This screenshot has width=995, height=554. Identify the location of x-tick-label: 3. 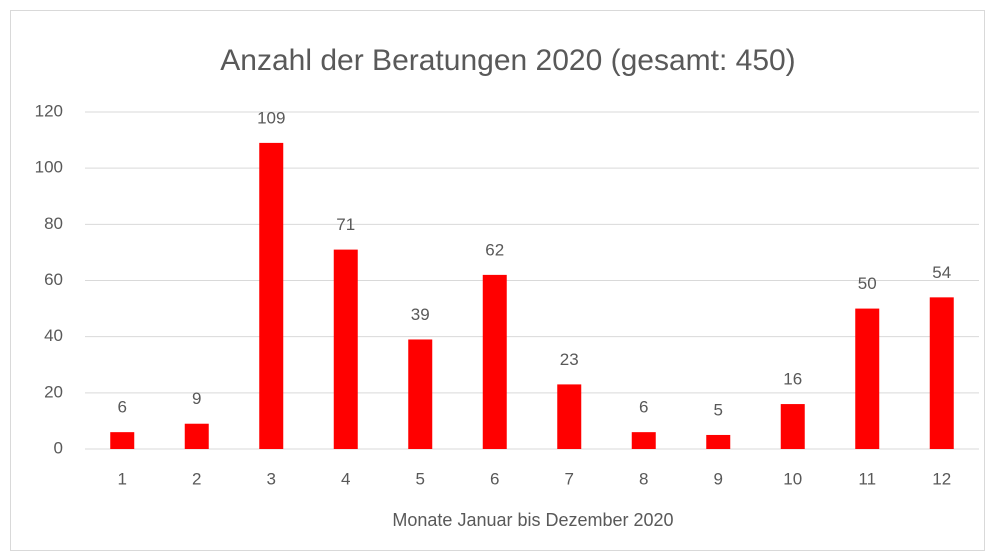
(271, 478).